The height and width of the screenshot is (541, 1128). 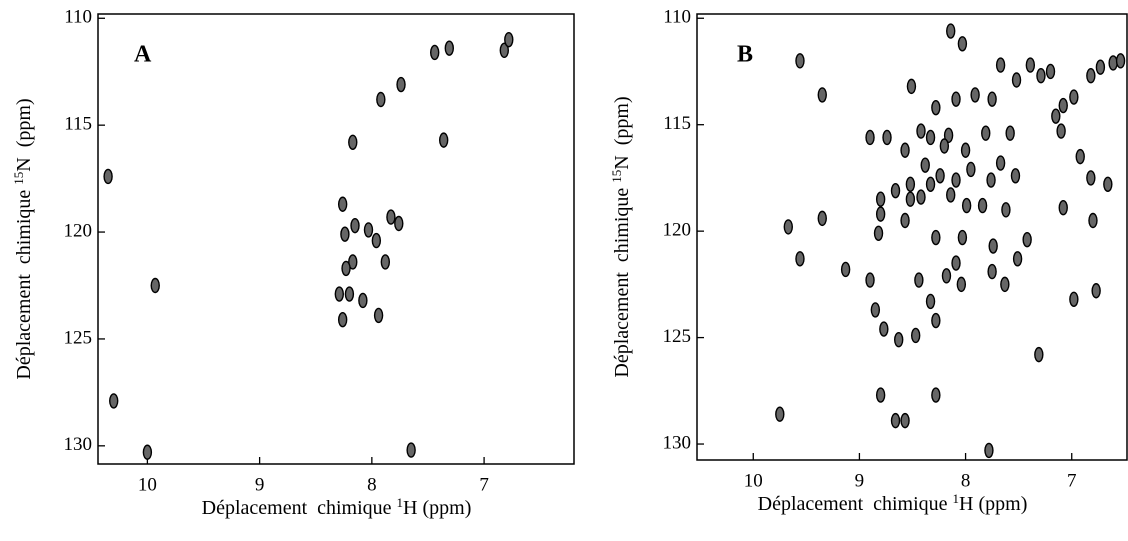 I want to click on label-part: H (ppm), so click(x=993, y=504).